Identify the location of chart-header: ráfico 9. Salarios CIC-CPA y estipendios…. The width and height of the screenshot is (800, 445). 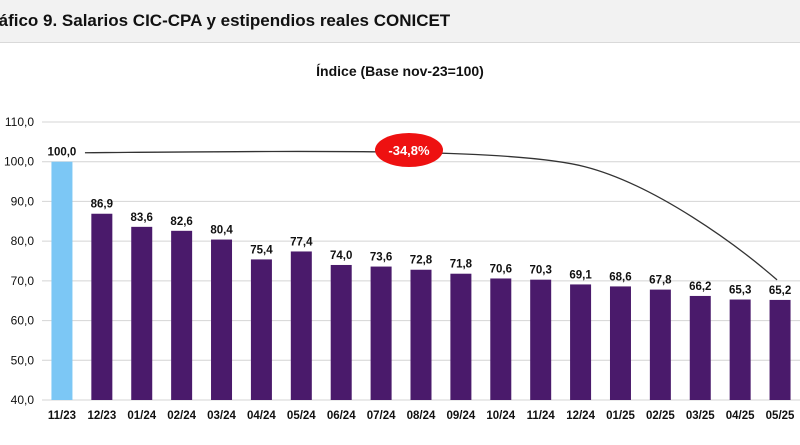
(400, 21).